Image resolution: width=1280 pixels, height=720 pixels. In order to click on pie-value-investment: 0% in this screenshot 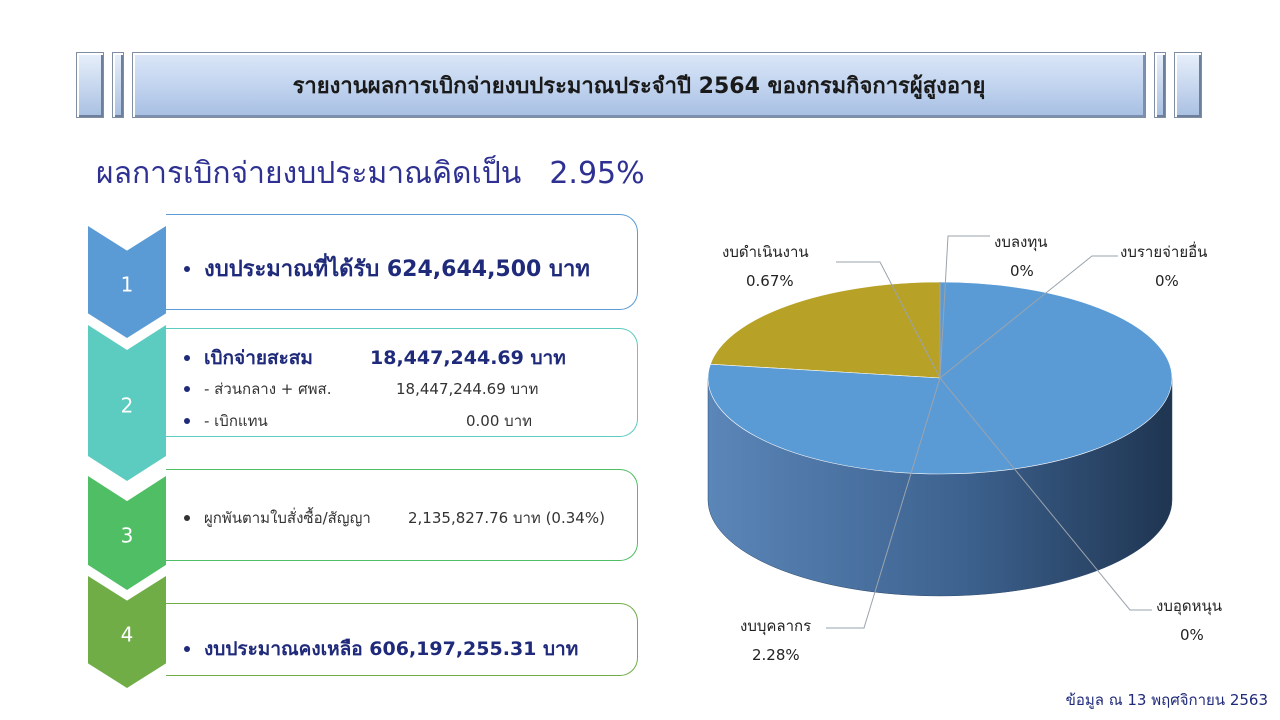, I will do `click(1022, 271)`.